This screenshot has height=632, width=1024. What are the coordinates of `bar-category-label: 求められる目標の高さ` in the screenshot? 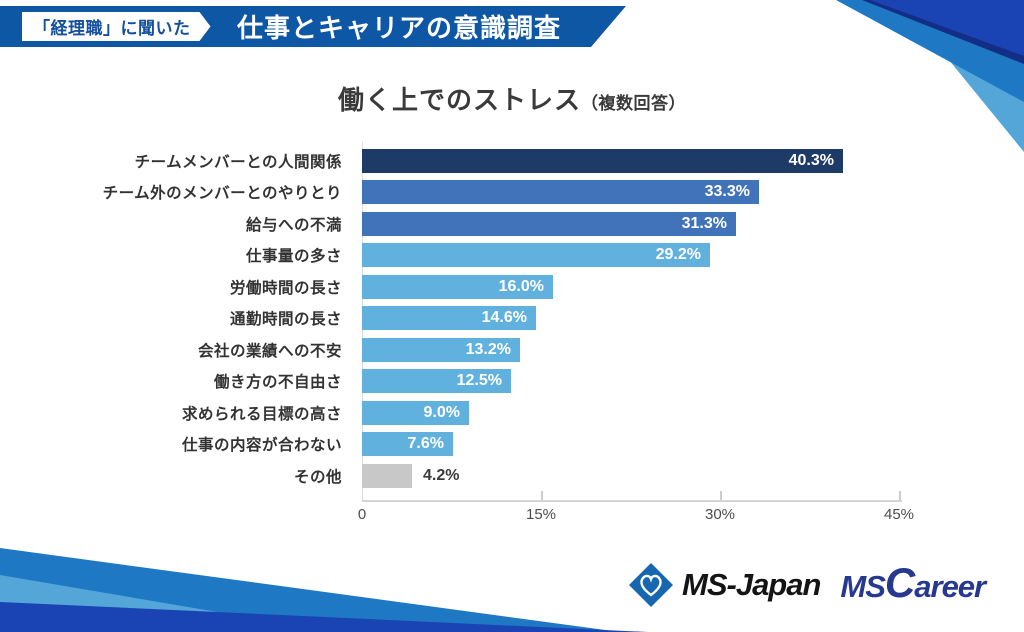 It's located at (261, 414).